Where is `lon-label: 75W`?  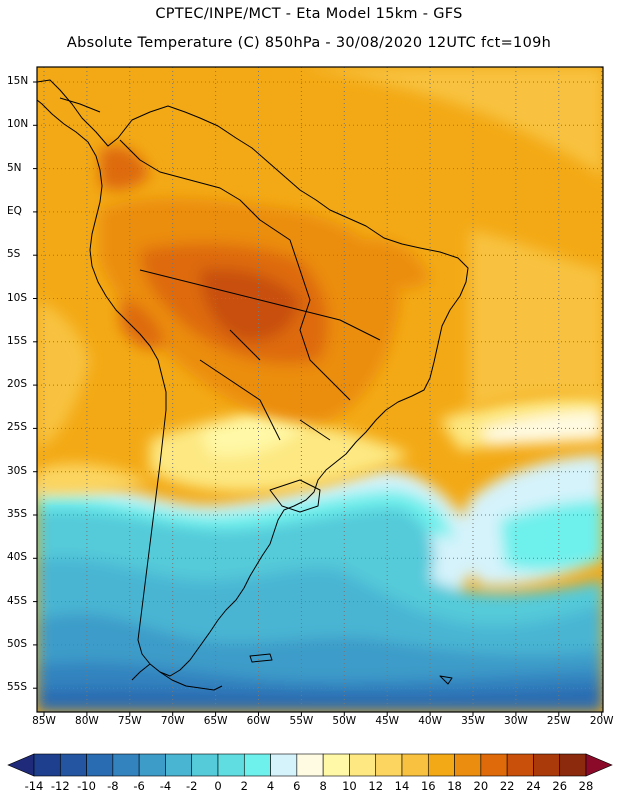 lon-label: 75W is located at coordinates (129, 721).